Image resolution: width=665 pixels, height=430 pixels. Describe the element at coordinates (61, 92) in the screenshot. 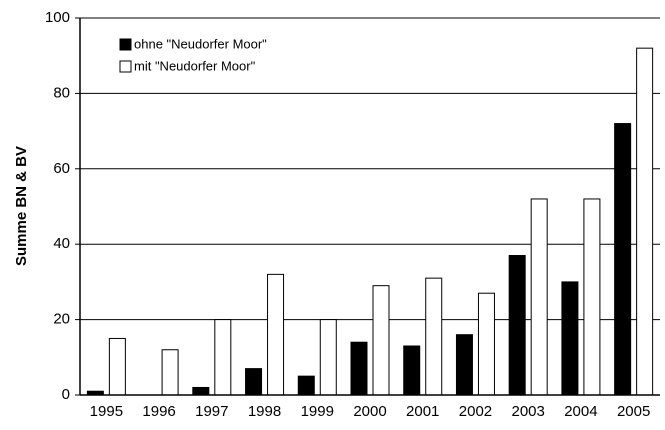

I see `y-tick-label: 80` at that location.